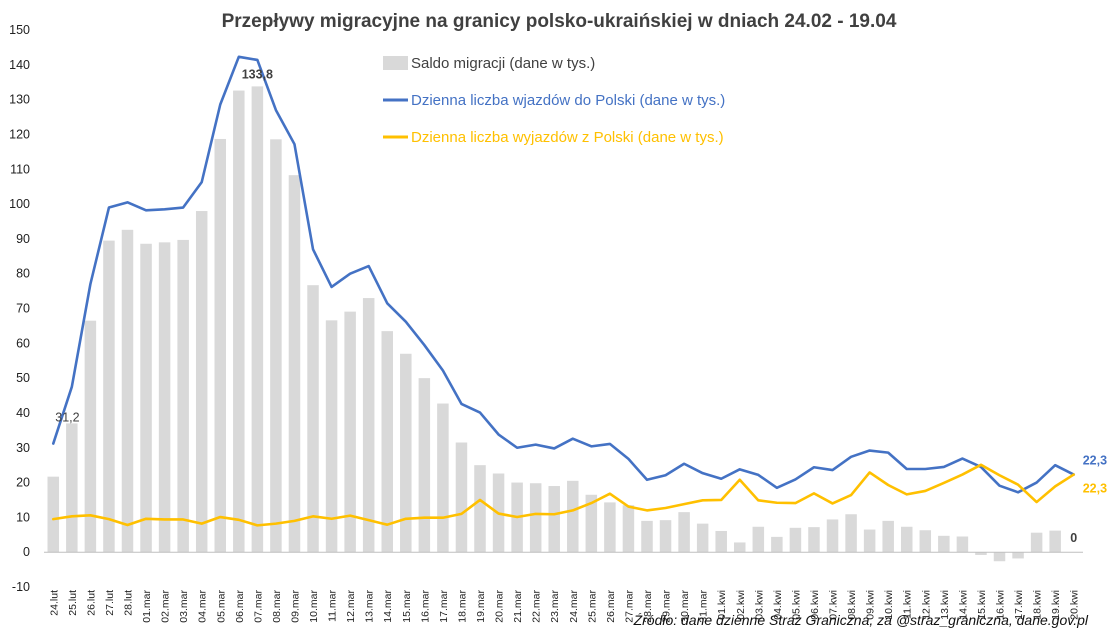 This screenshot has height=642, width=1118. What do you see at coordinates (23, 343) in the screenshot?
I see `y-tick-label: 60` at bounding box center [23, 343].